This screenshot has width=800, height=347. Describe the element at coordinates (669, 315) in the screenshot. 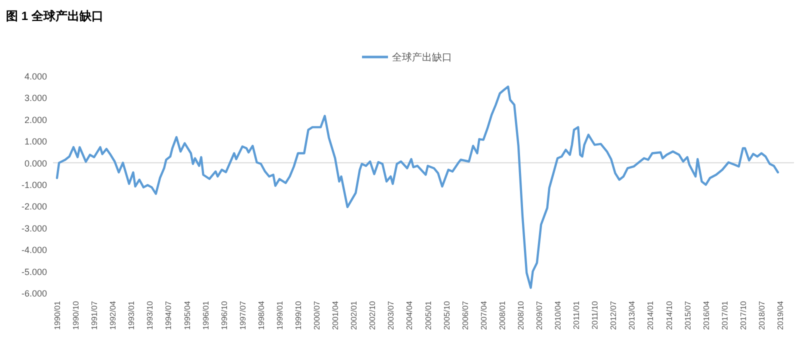

I see `x-tick-label: 2014/10` at that location.